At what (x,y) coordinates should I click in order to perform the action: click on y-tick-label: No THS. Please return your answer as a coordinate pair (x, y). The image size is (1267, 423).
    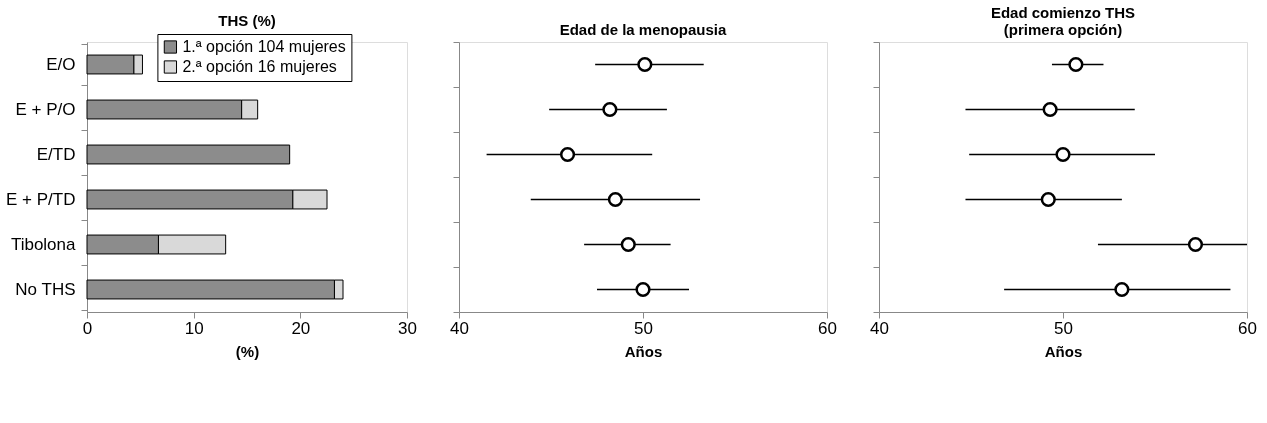
    Looking at the image, I should click on (45, 289).